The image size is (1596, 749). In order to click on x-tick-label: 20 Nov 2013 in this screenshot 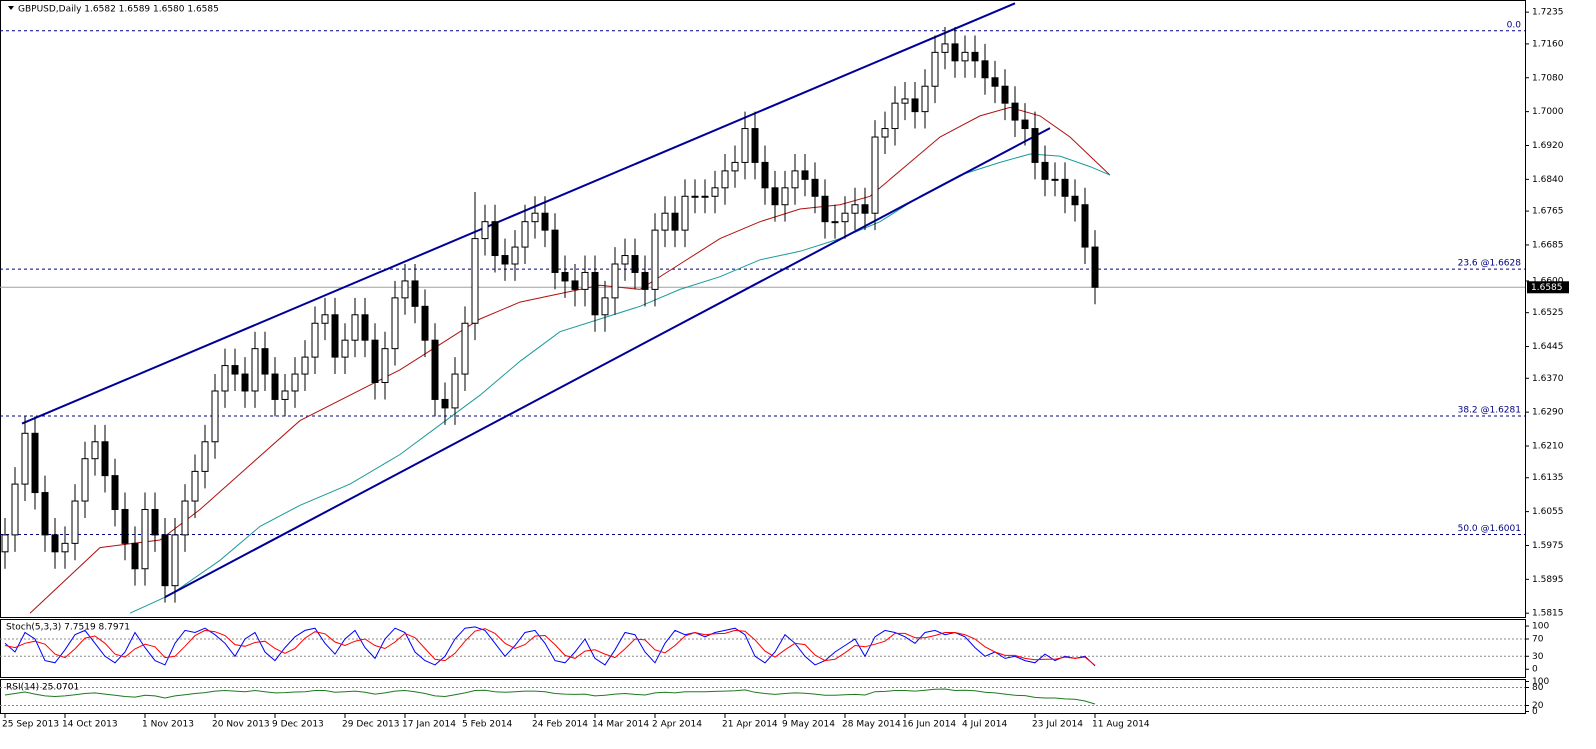, I will do `click(241, 725)`.